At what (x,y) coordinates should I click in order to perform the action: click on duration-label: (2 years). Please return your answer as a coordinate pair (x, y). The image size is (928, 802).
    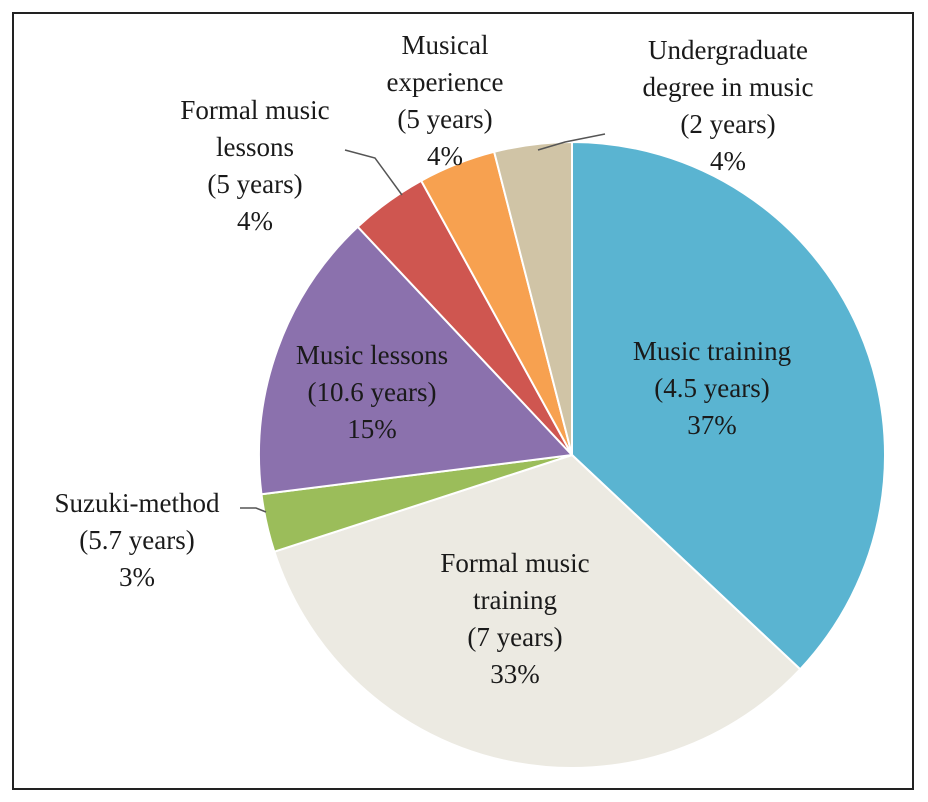
    Looking at the image, I should click on (728, 124).